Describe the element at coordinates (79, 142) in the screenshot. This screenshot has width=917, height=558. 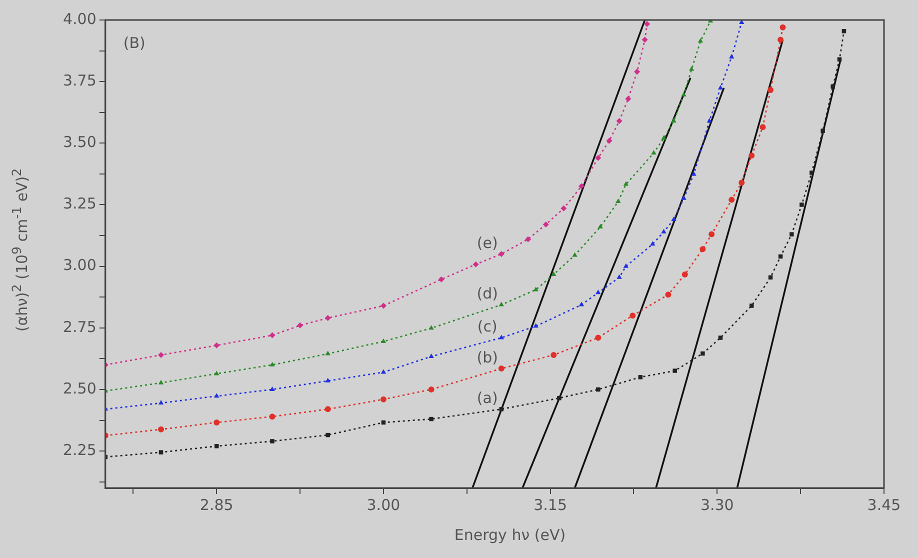
I see `y-tick-label: 3.50` at that location.